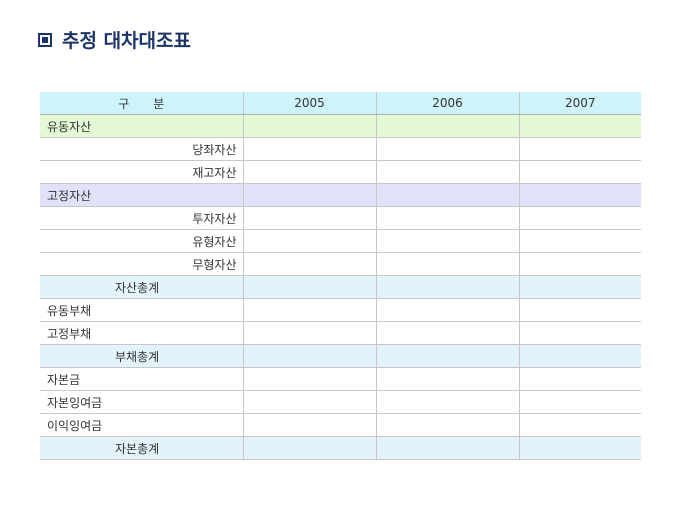 The image size is (680, 510). What do you see at coordinates (141, 149) in the screenshot?
I see `row-label: 당좌자산` at bounding box center [141, 149].